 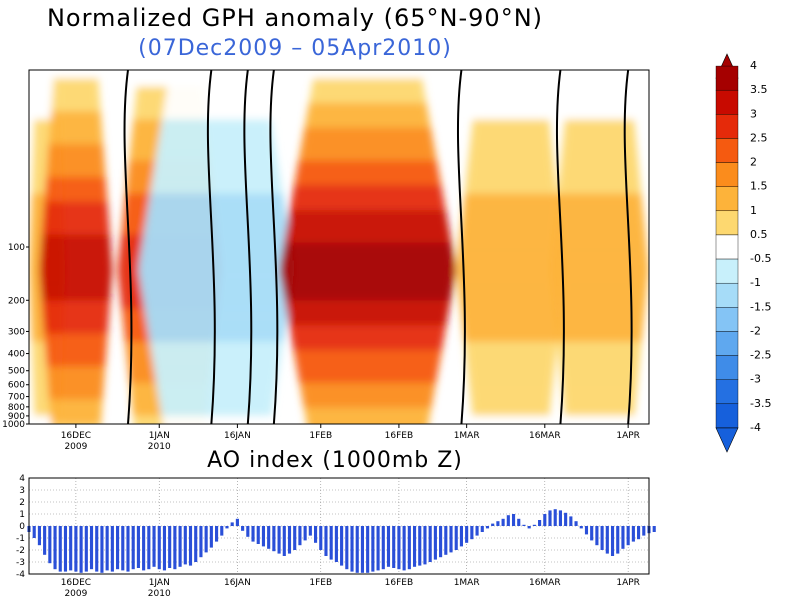 What do you see at coordinates (545, 436) in the screenshot?
I see `x-tick-label: 16MAR` at bounding box center [545, 436].